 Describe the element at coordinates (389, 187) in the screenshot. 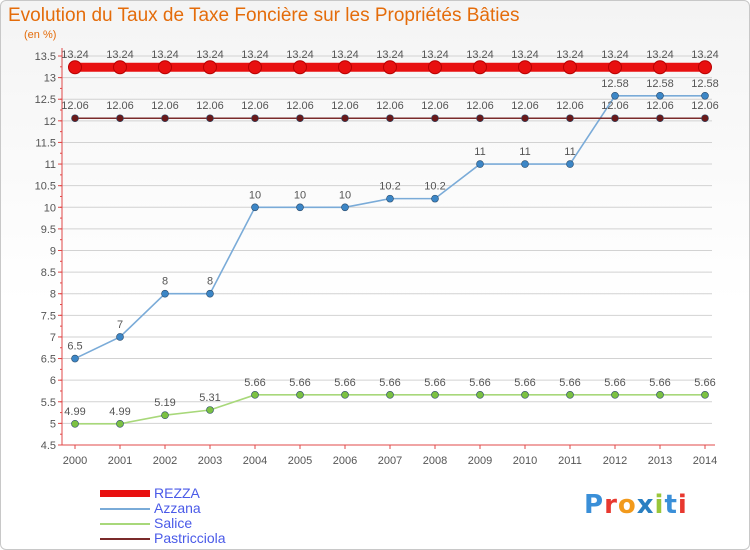

I see `data-label-azzana: 10.2` at that location.